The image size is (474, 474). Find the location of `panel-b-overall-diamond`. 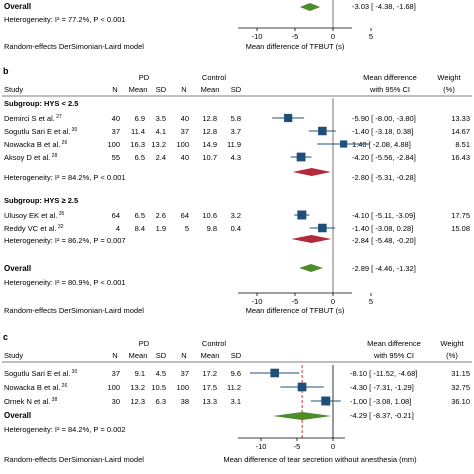

panel-b-overall-diamond is located at coordinates (311, 268).